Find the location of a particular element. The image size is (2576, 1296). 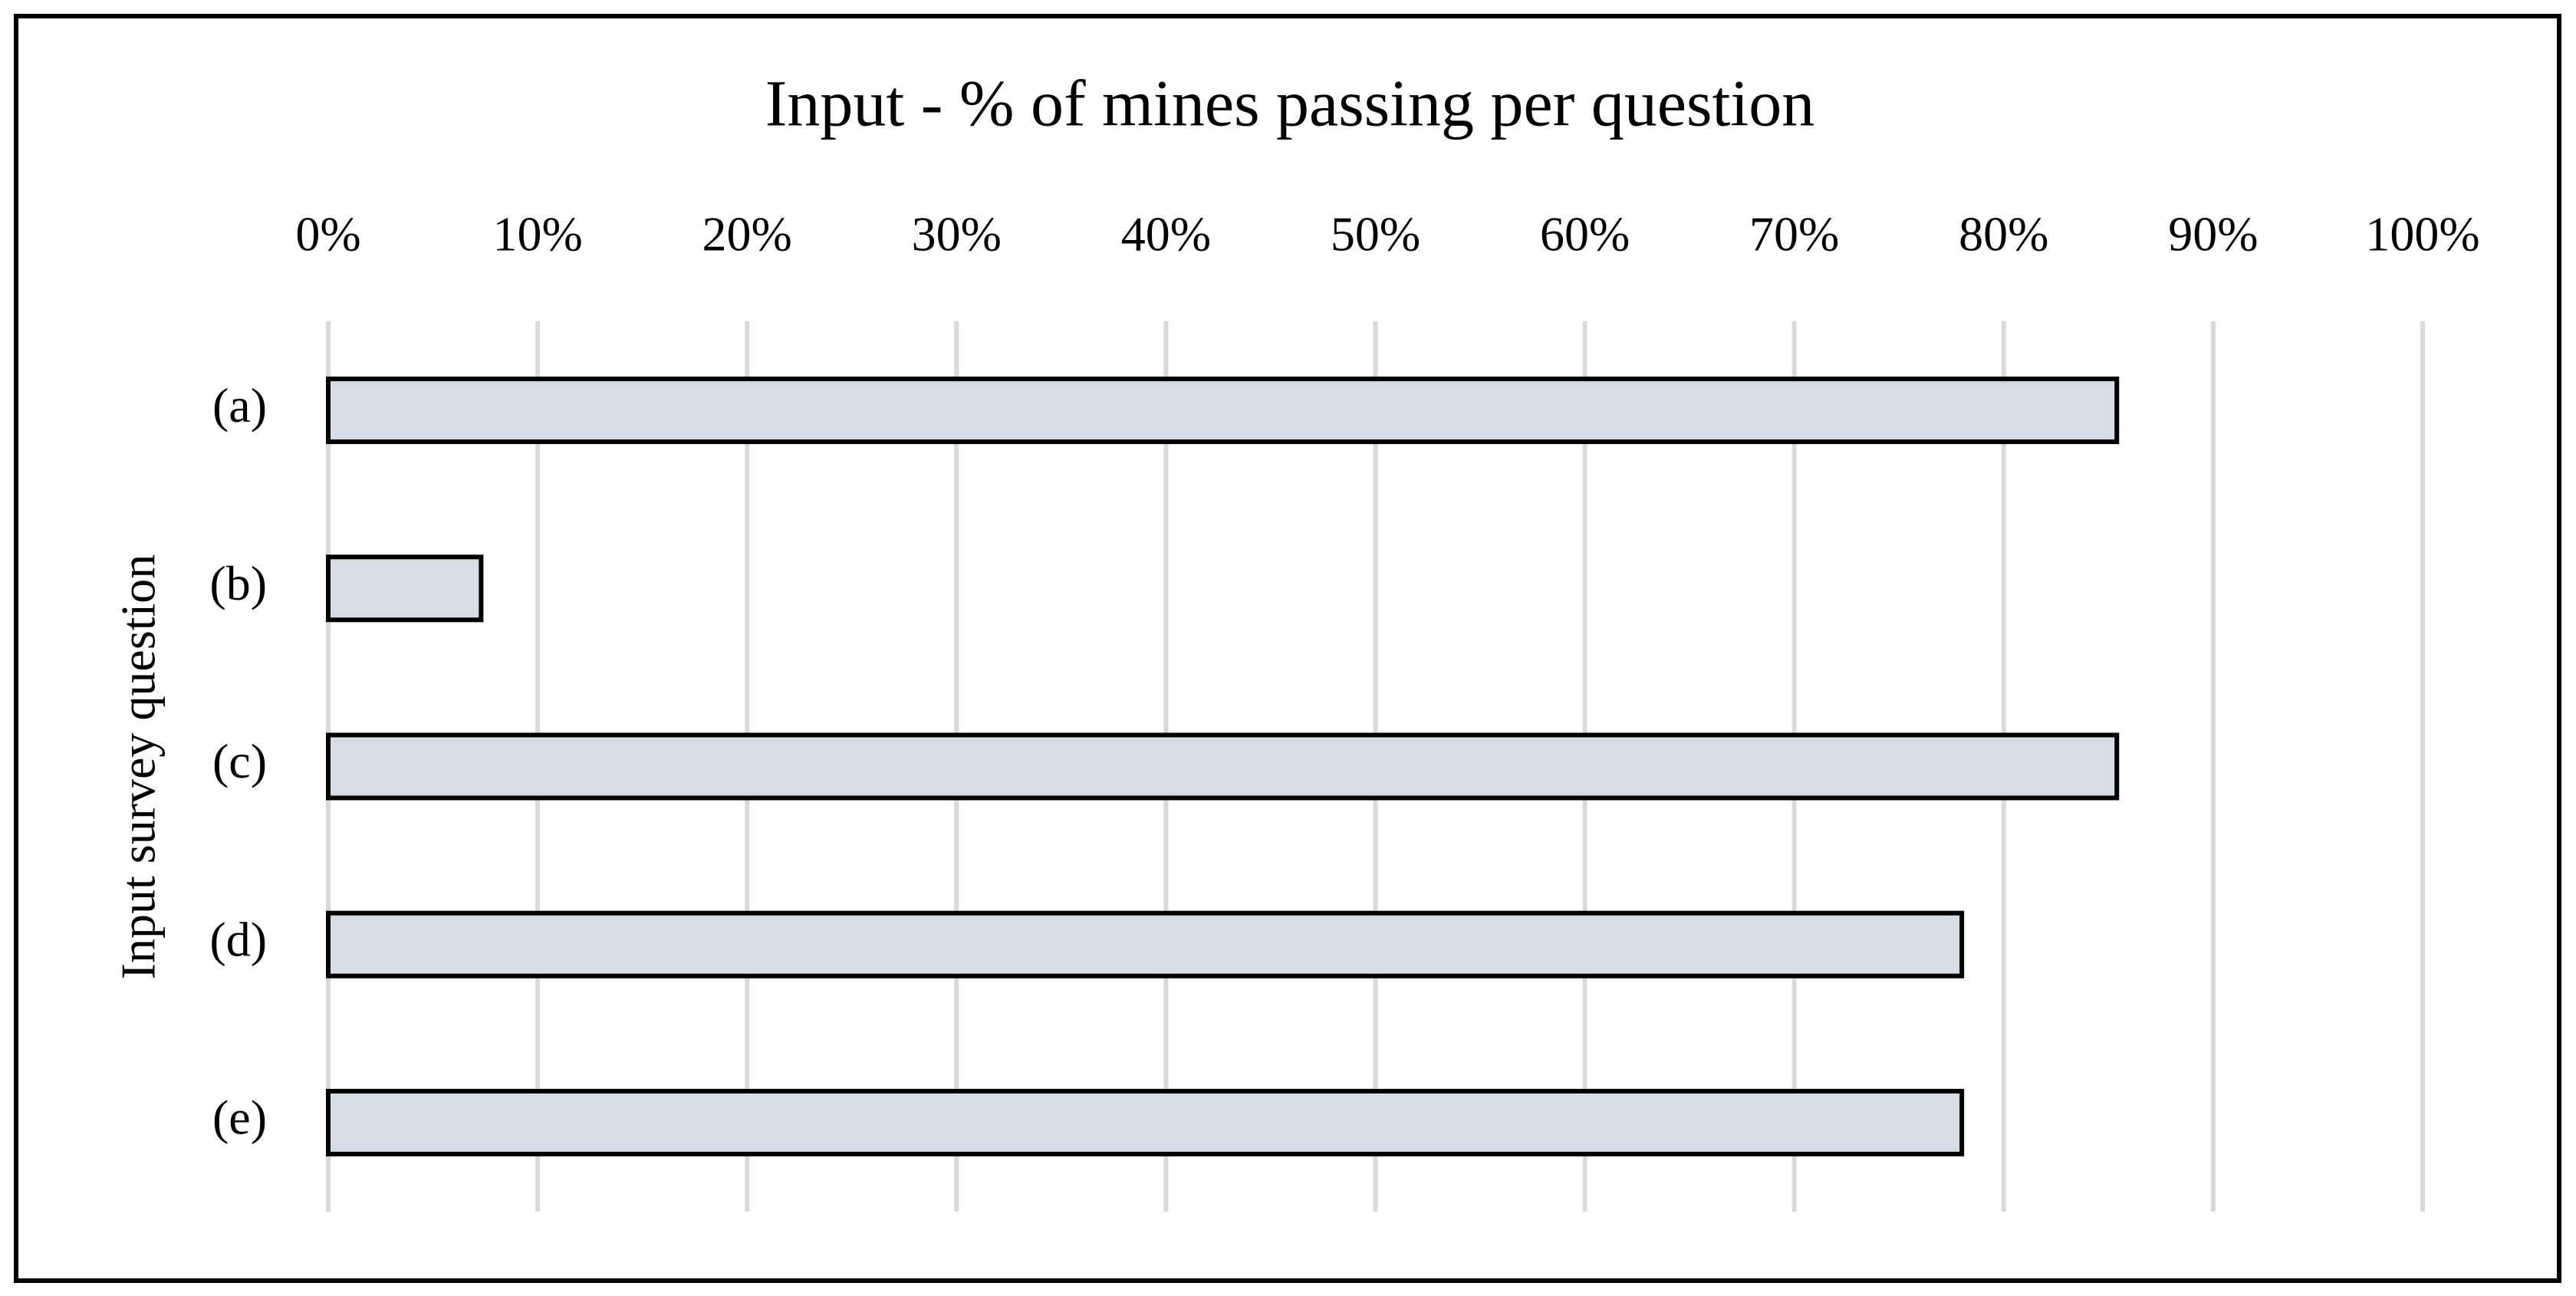

x-tick-label: 90% is located at coordinates (2213, 234).